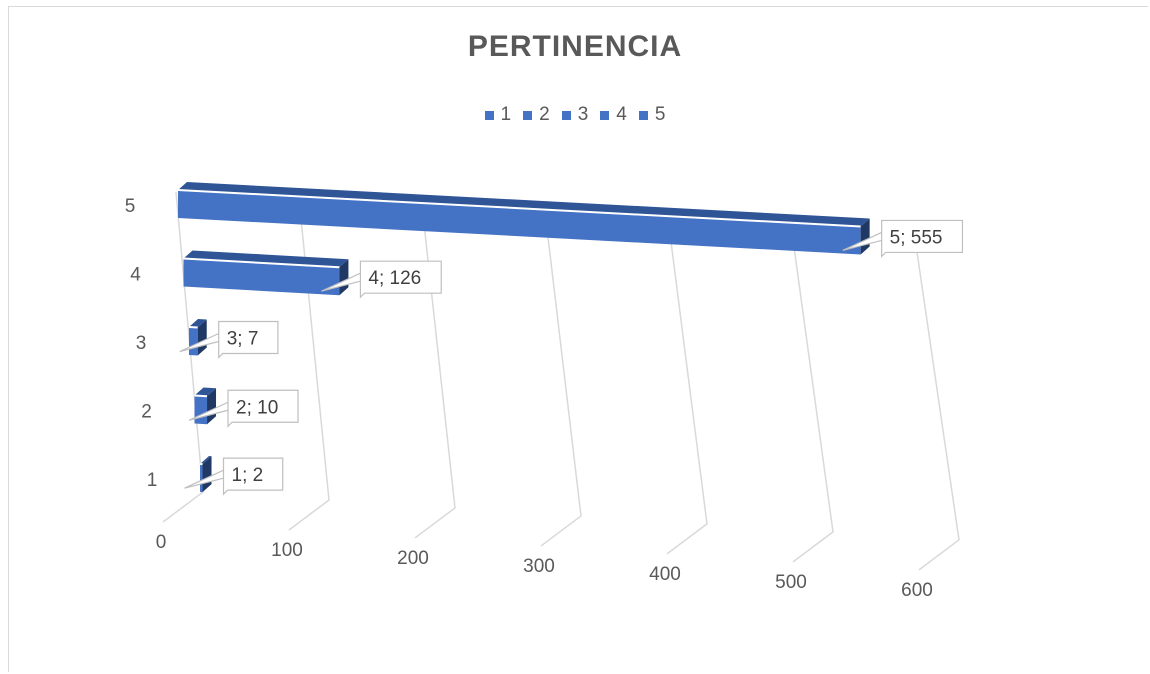  What do you see at coordinates (544, 114) in the screenshot?
I see `legend-label: 2` at bounding box center [544, 114].